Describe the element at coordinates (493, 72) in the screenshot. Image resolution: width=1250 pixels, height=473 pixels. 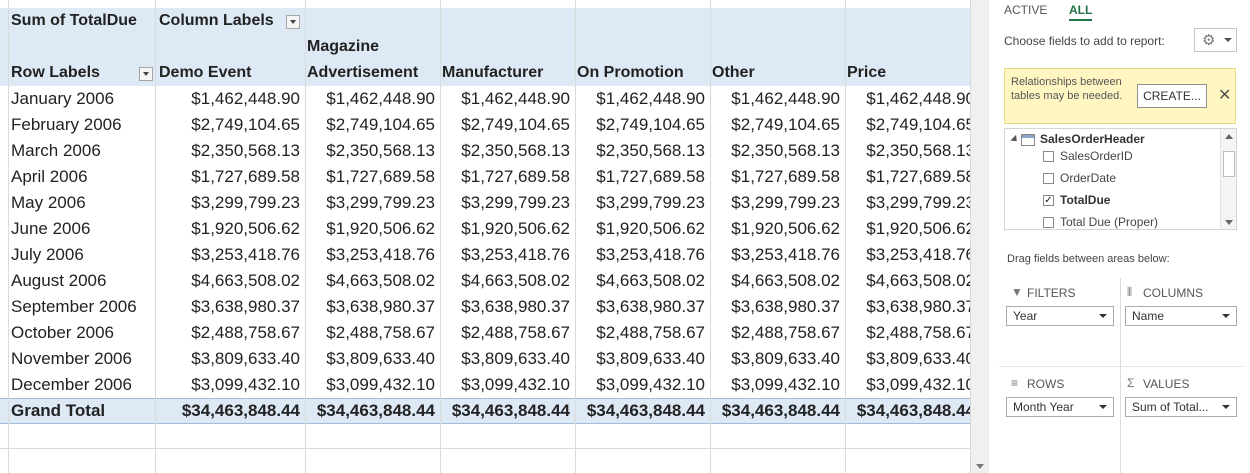
I see `column-header-manufacturer: Manufacturer` at that location.